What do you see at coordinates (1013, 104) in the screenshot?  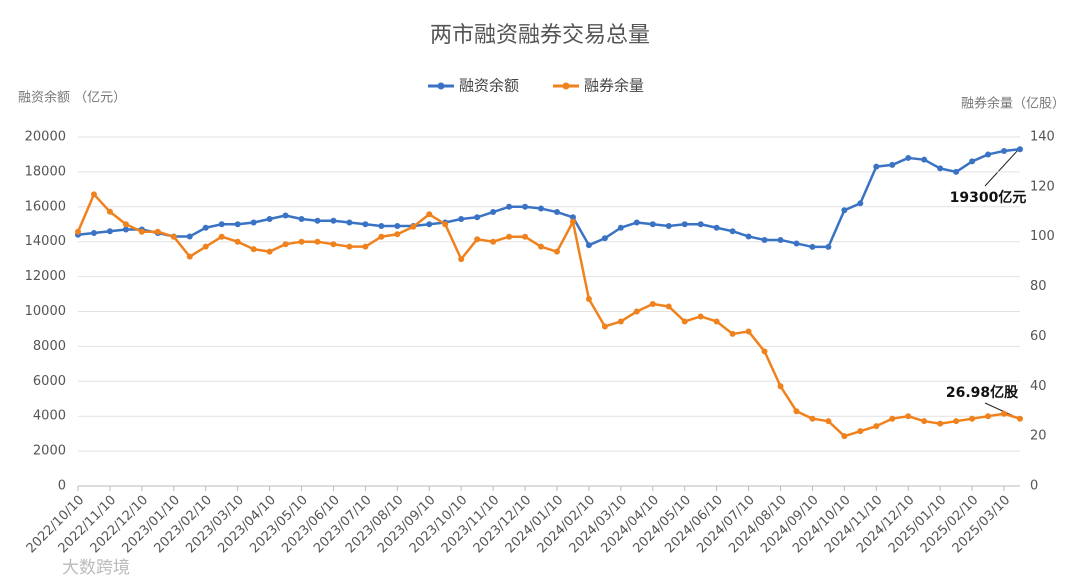 I see `y2-axis-title: 融券余量（亿股）` at bounding box center [1013, 104].